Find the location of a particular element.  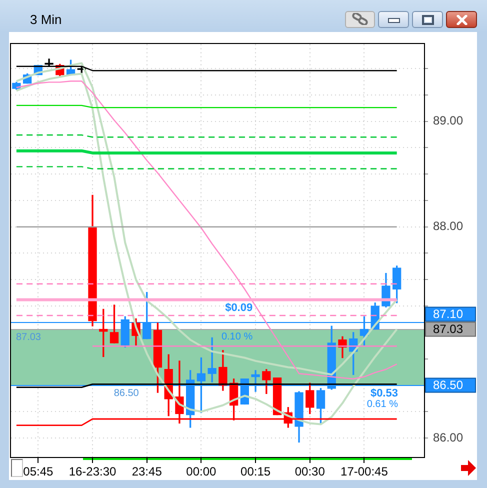

x-tick-label: 00:15 is located at coordinates (255, 471).